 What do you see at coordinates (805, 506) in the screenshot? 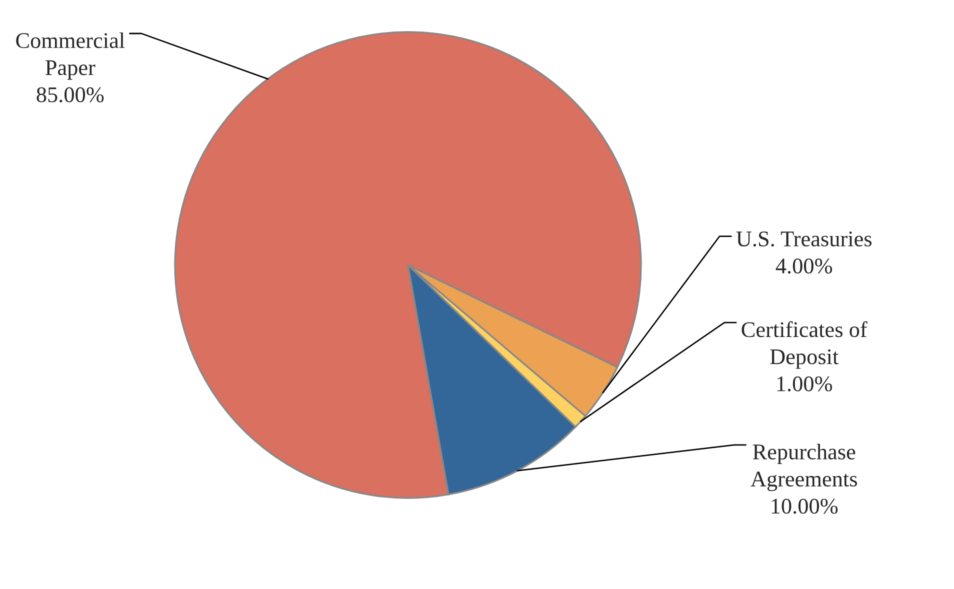
I see `data-label: 10.00%` at bounding box center [805, 506].